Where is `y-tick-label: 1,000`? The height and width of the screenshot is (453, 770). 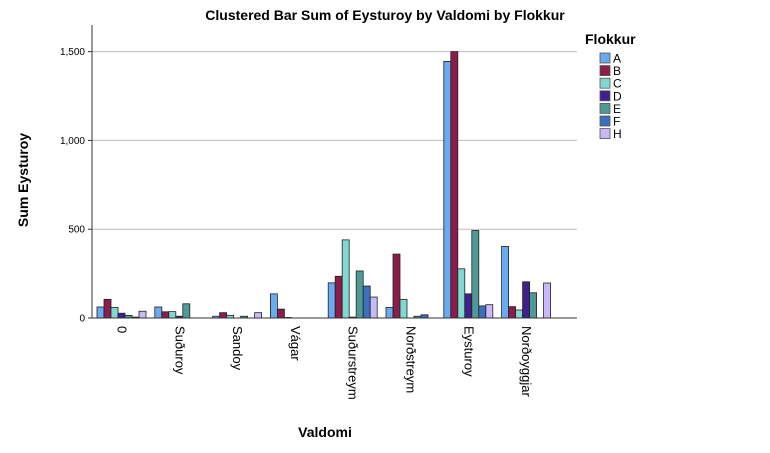
y-tick-label: 1,000 is located at coordinates (72, 141).